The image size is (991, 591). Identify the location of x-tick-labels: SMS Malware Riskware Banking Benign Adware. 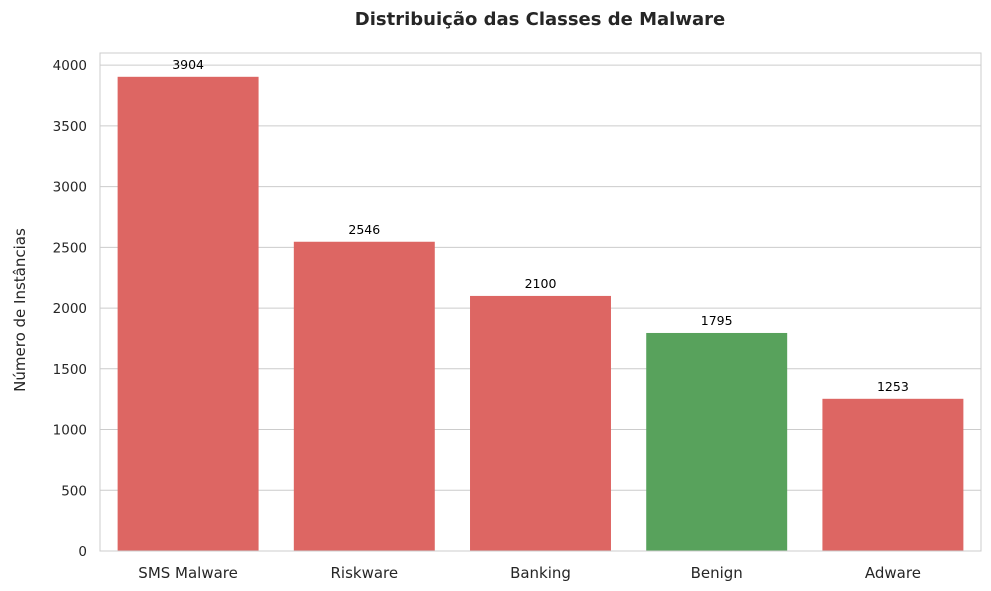
(529, 573).